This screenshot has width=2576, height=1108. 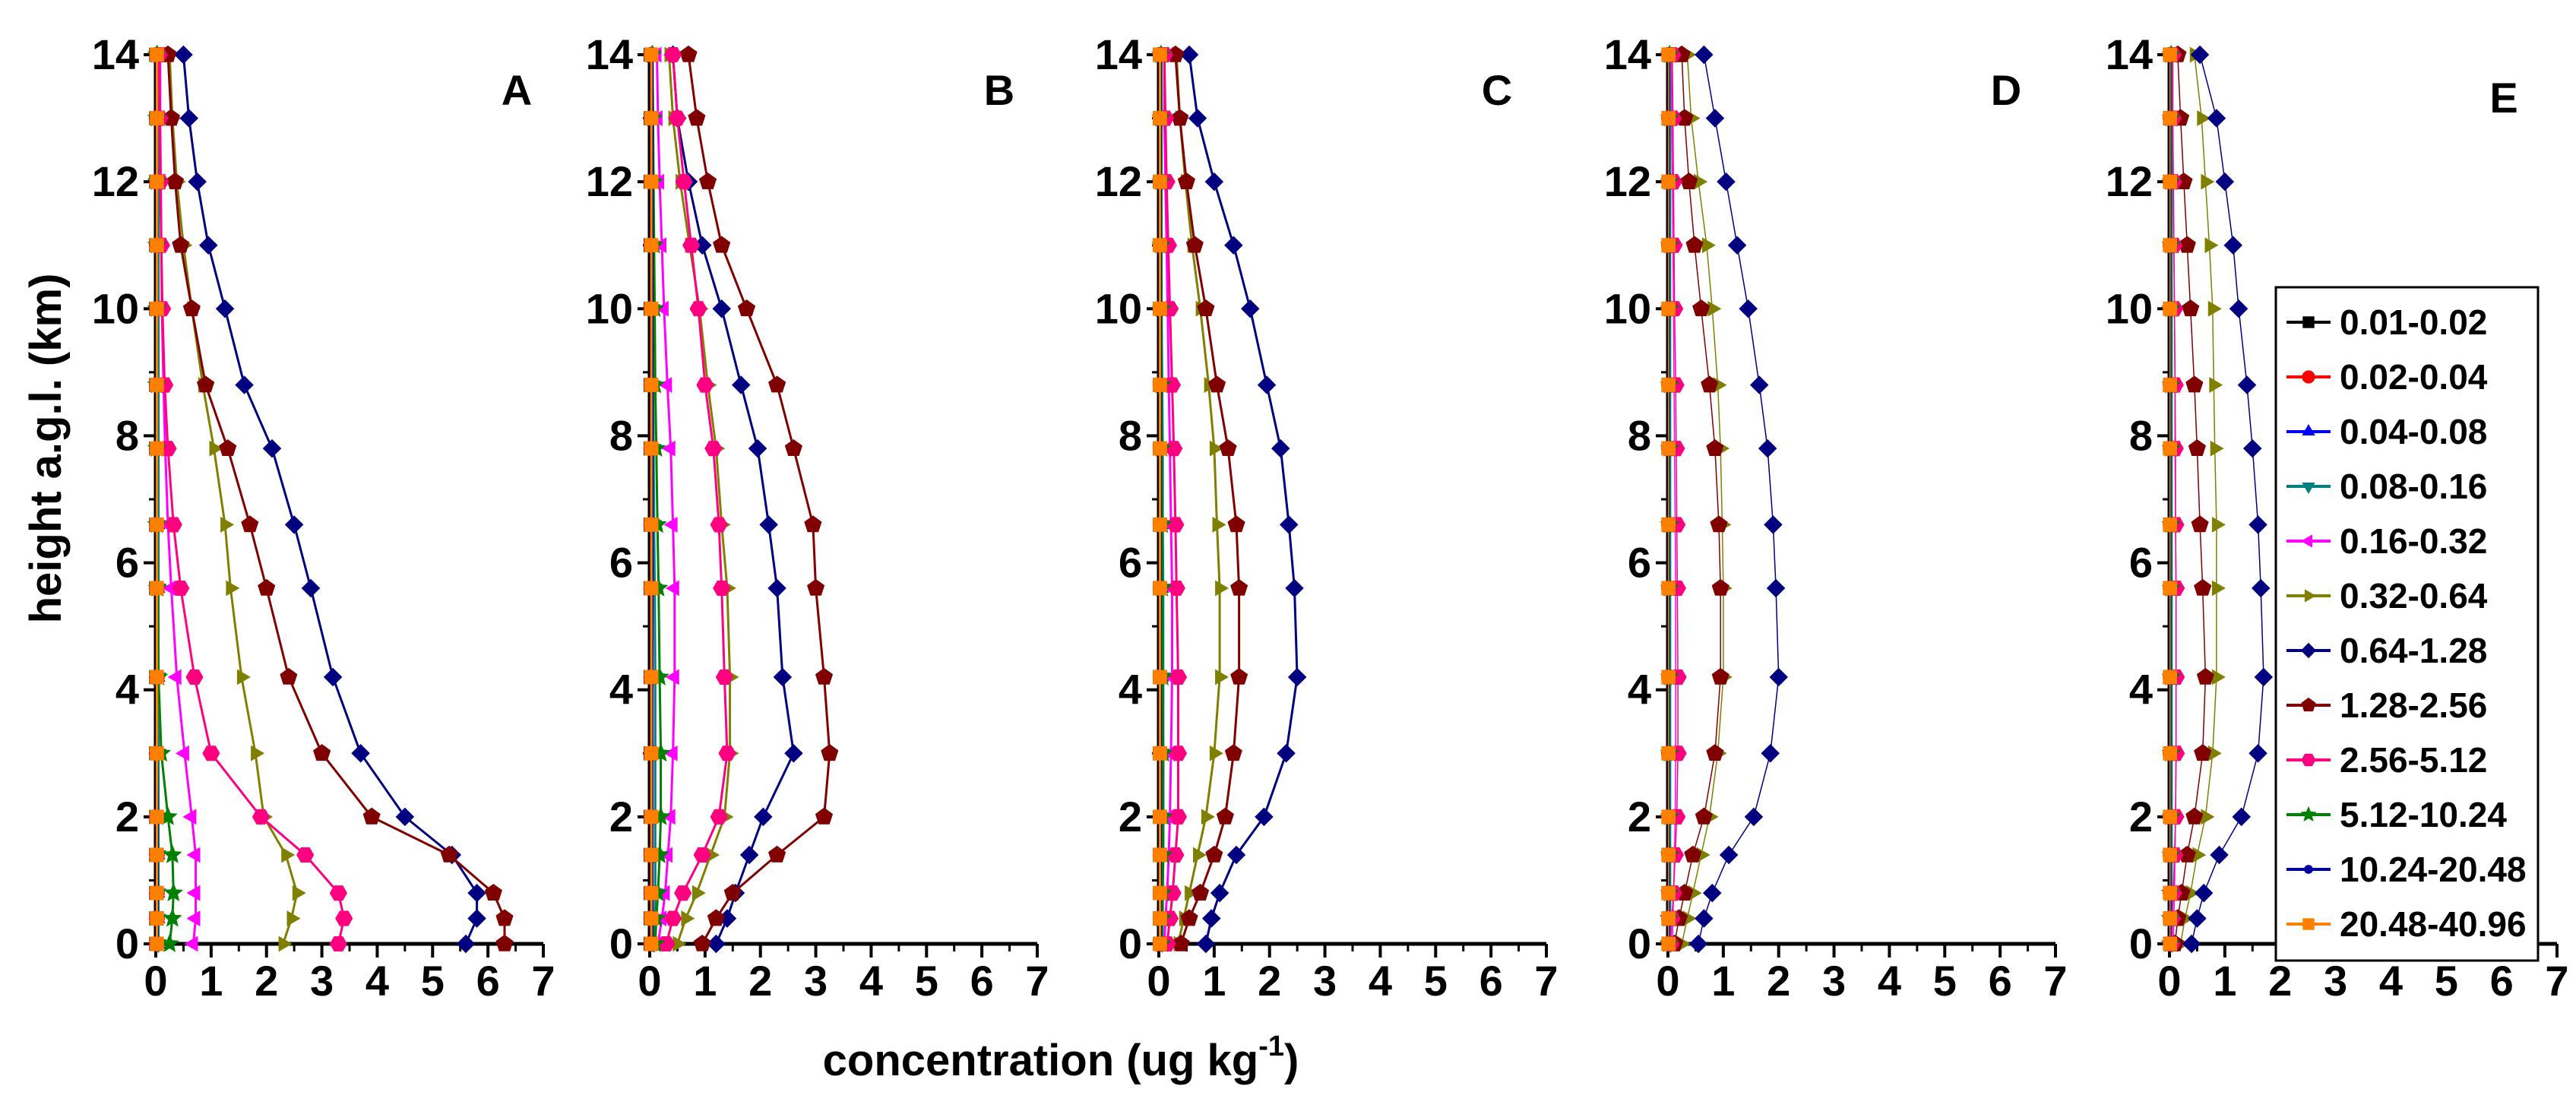 I want to click on x-tick-label: 5, so click(x=433, y=981).